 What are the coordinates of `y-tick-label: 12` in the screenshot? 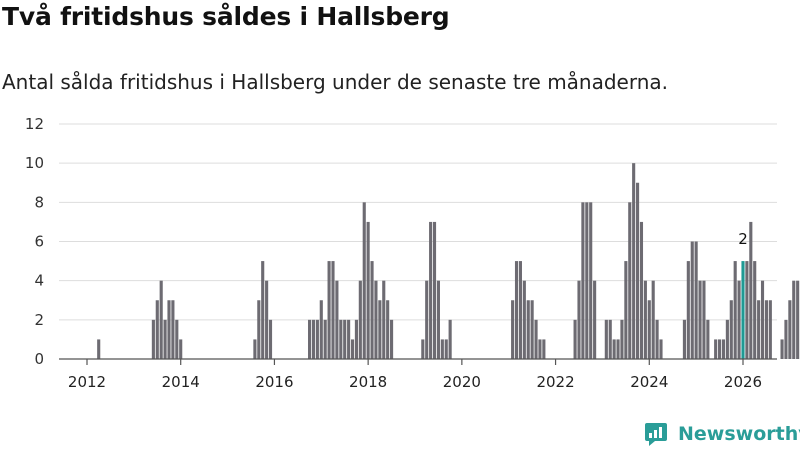 It's located at (34, 124).